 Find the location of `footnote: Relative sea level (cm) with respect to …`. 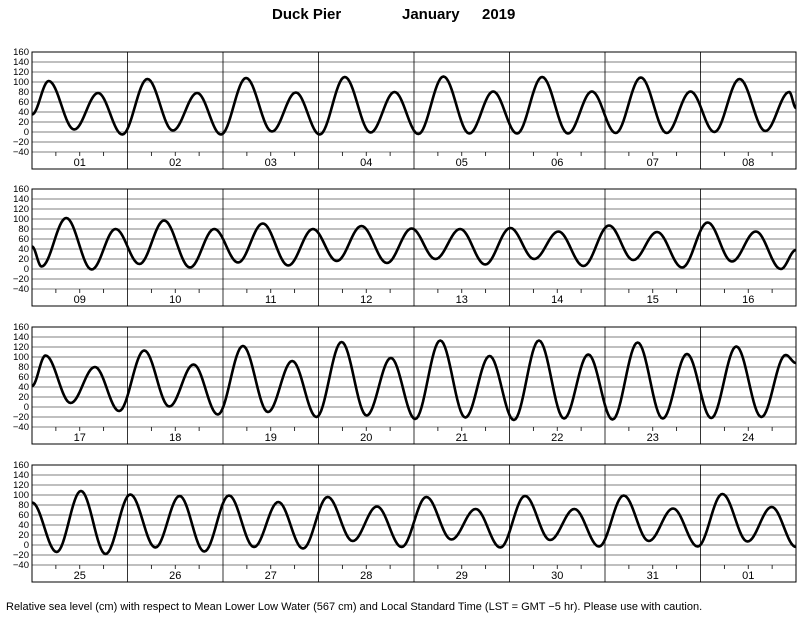

footnote: Relative sea level (cm) with respect to … is located at coordinates (354, 607).